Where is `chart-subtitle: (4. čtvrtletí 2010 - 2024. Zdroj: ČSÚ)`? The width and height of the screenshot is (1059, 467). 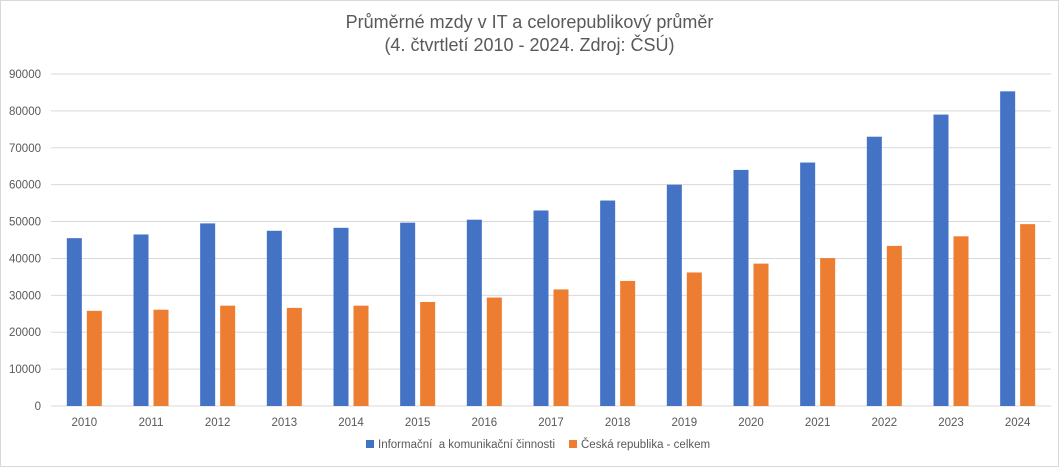 chart-subtitle: (4. čtvrtletí 2010 - 2024. Zdroj: ČSÚ) is located at coordinates (529, 45).